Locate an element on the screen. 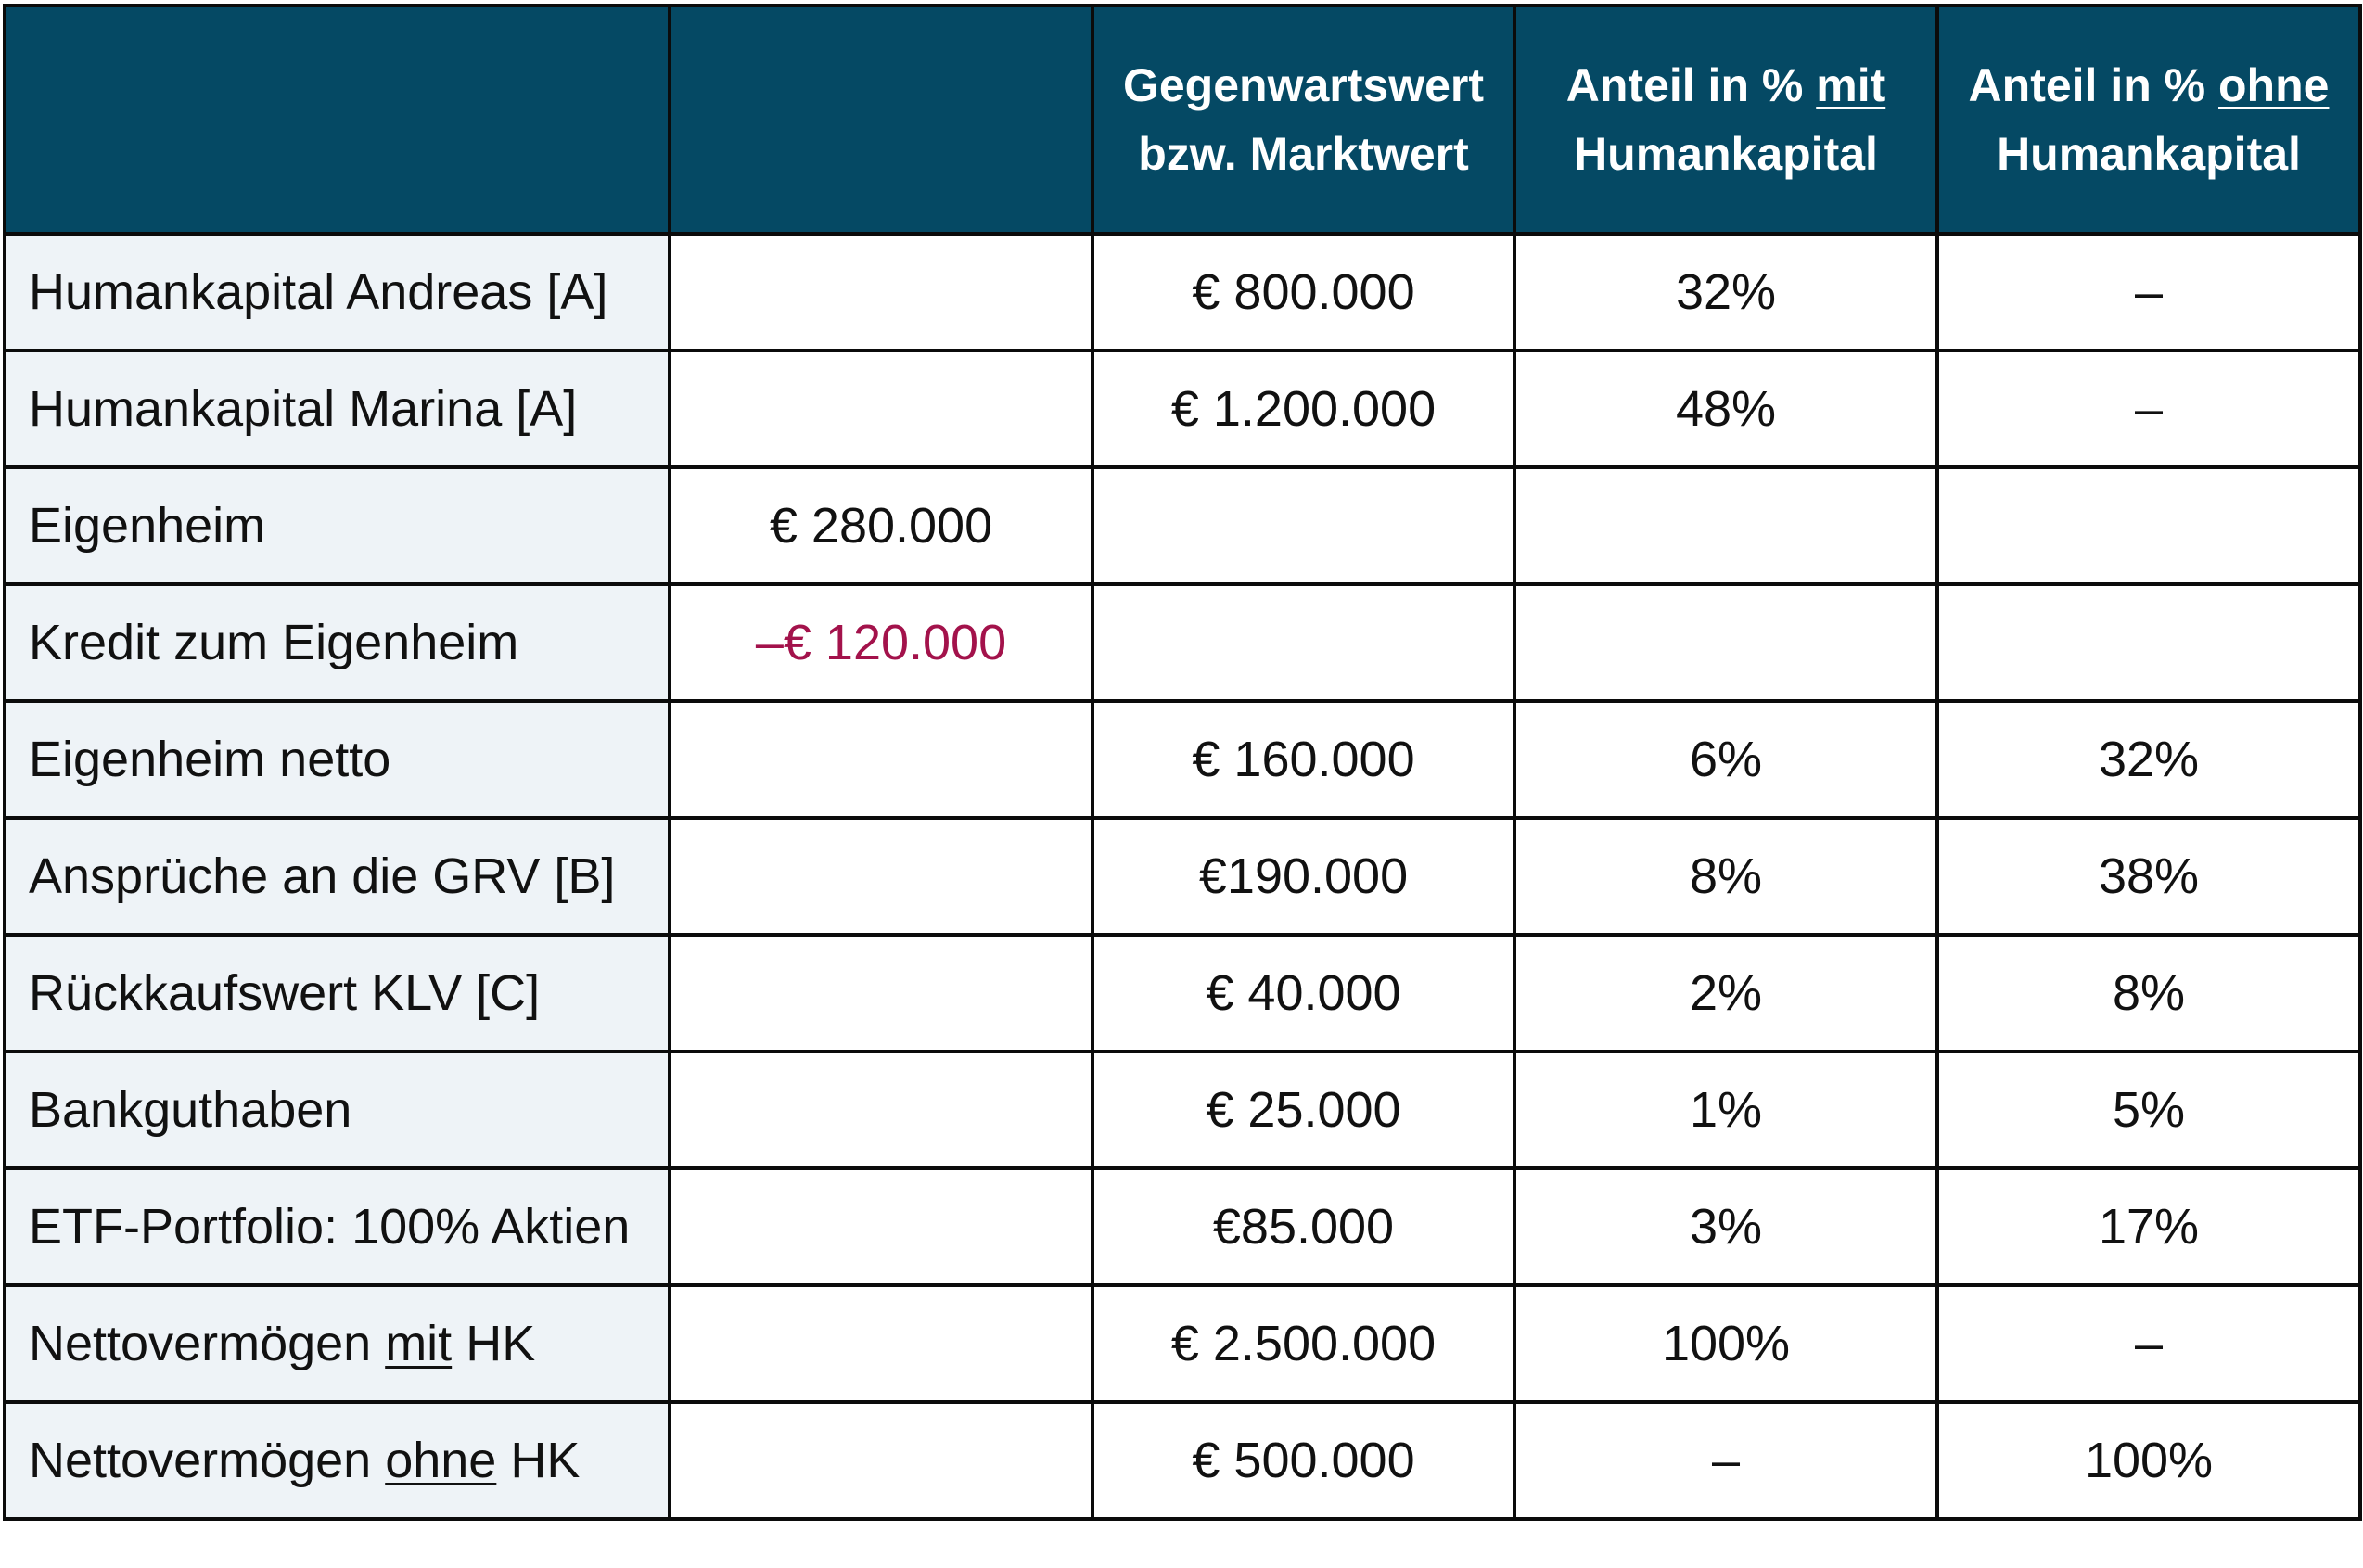  header-cell-sub is located at coordinates (881, 120).